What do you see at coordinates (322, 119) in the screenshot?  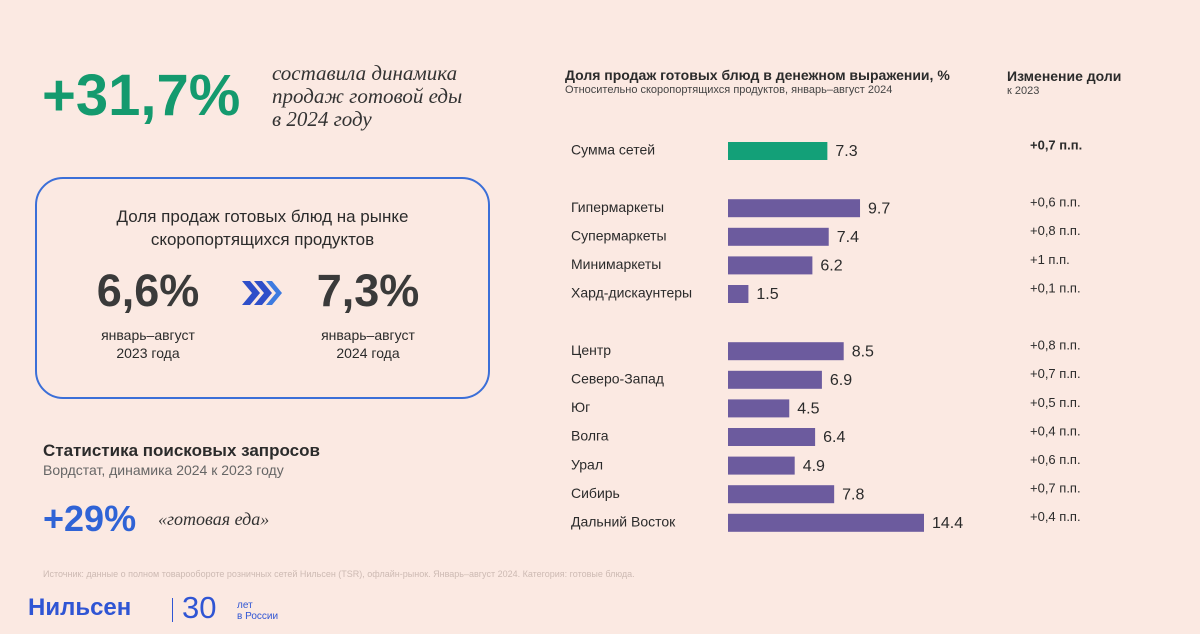 I see `line: в 2024 году` at bounding box center [322, 119].